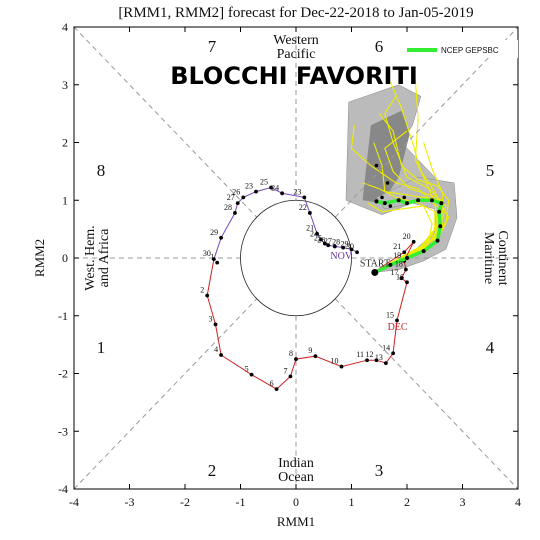  I want to click on y-axis-label: RMM2, so click(39, 258).